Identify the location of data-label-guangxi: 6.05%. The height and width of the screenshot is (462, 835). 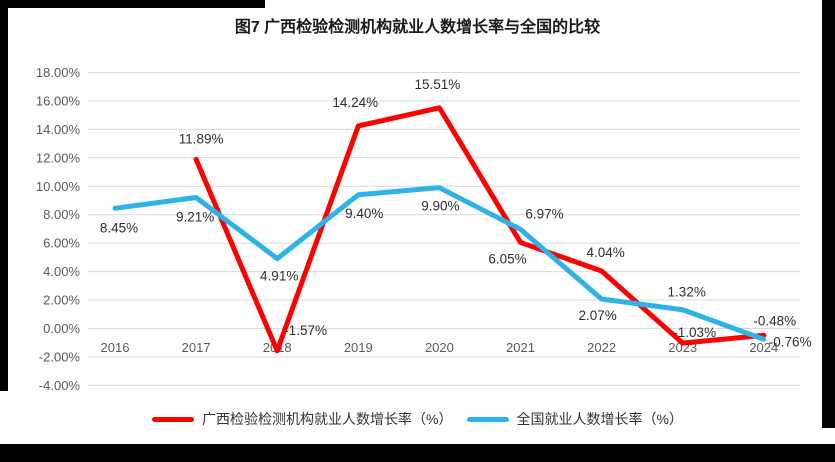
(507, 258).